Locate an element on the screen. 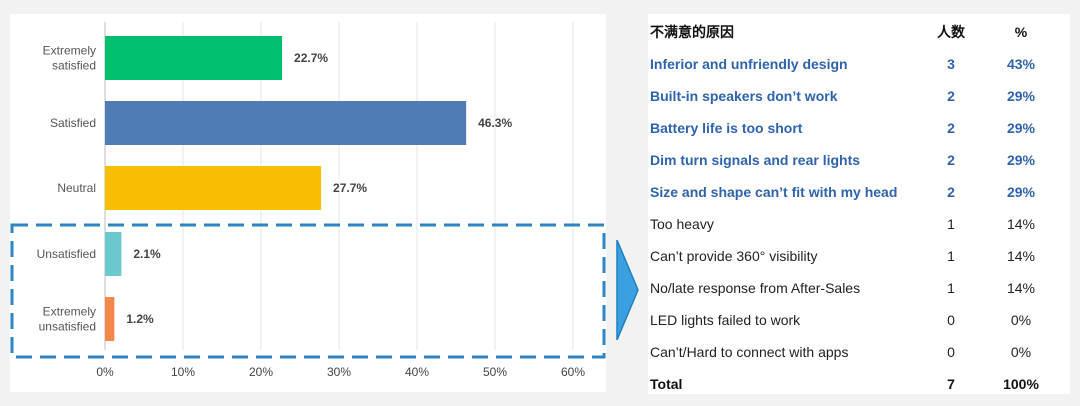 The height and width of the screenshot is (406, 1080). row-reason: LED lights failed to work is located at coordinates (725, 320).